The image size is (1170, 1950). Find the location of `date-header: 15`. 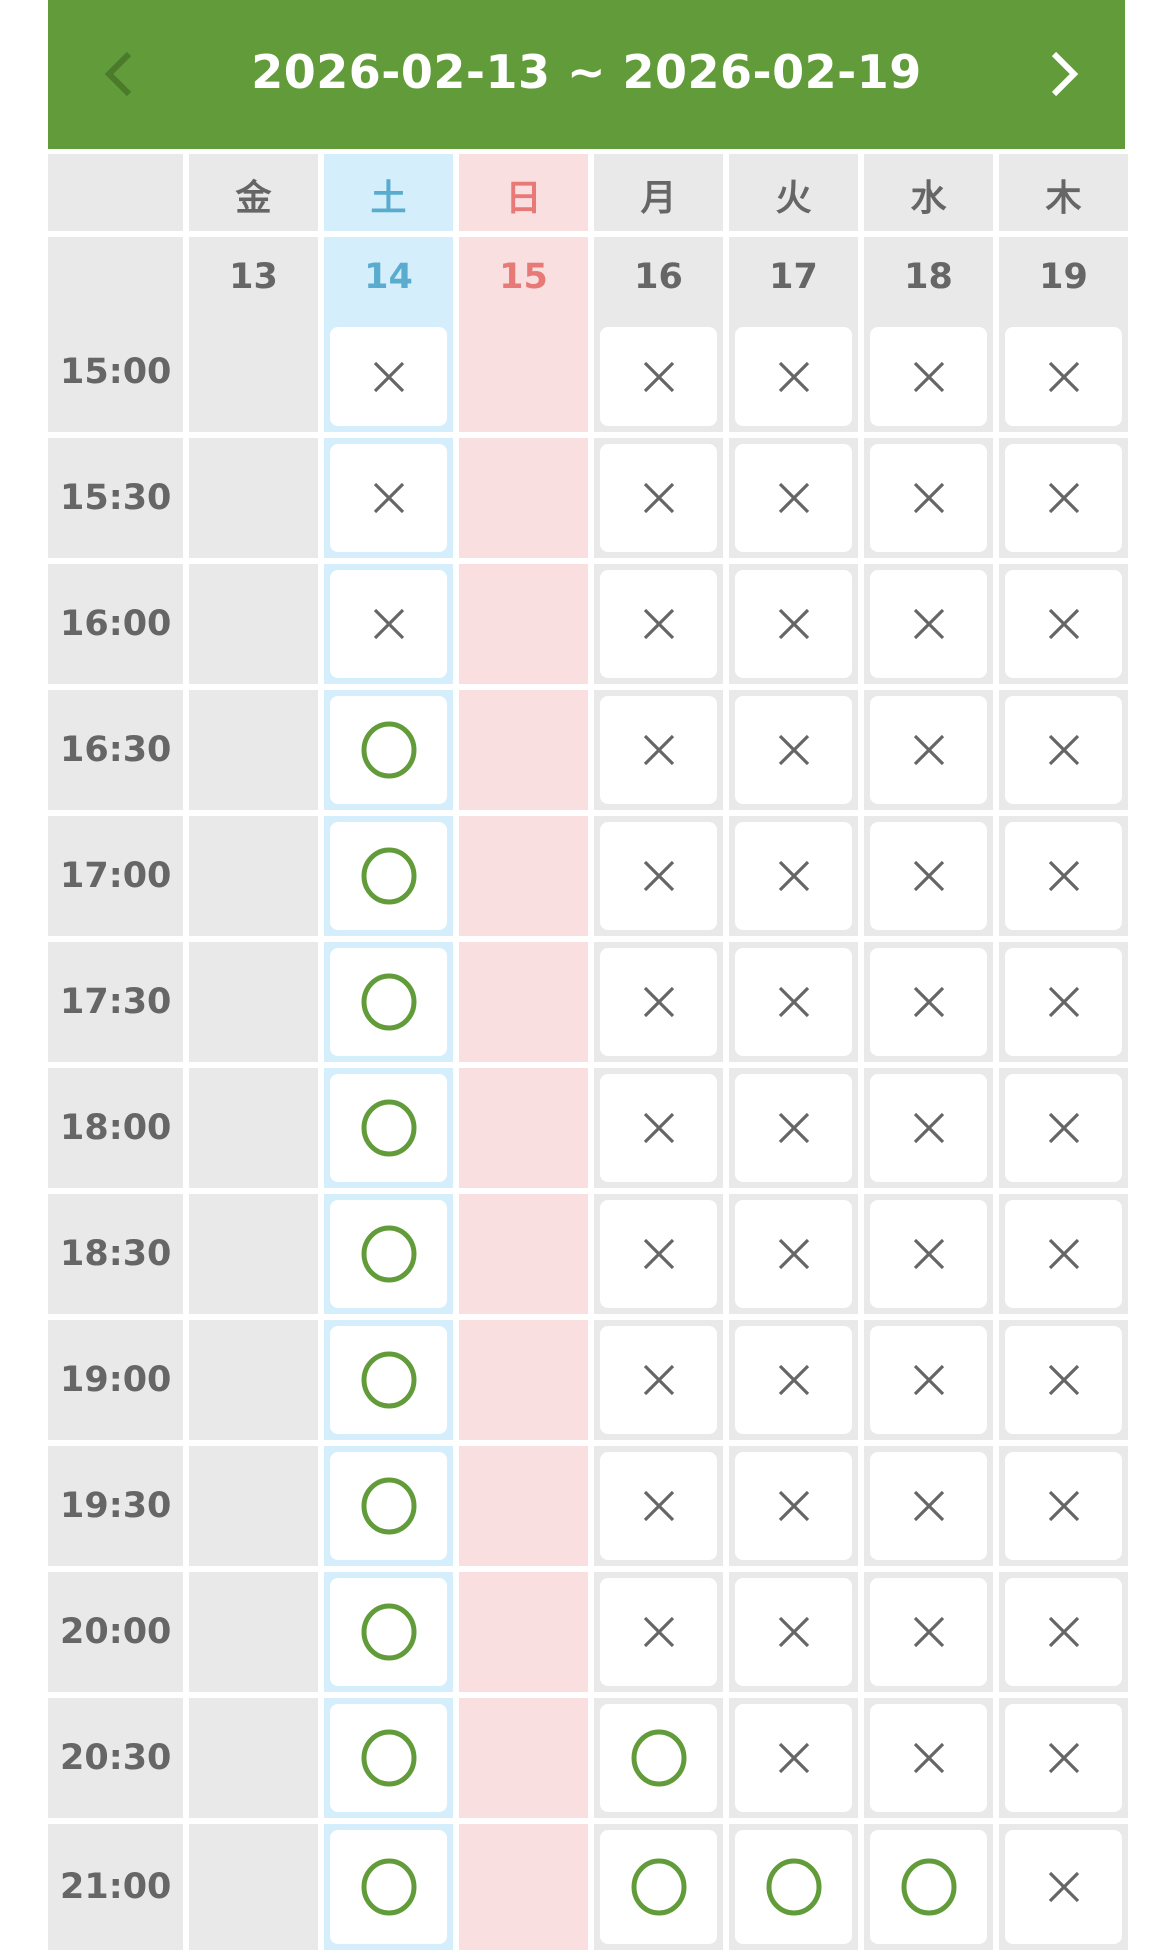

date-header: 15 is located at coordinates (523, 282).